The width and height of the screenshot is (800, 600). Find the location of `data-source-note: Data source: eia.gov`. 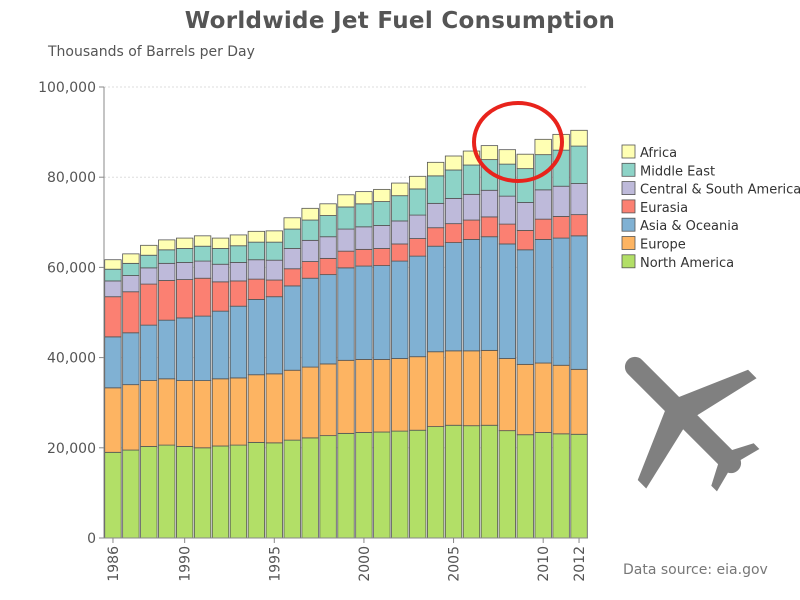

data-source-note: Data source: eia.gov is located at coordinates (695, 570).